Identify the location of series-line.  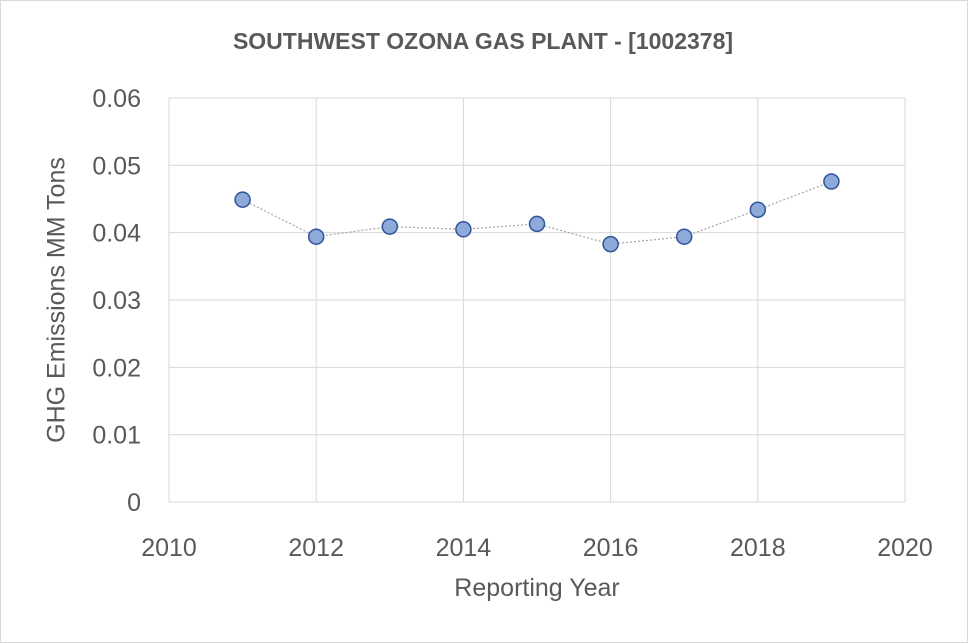
(537, 212).